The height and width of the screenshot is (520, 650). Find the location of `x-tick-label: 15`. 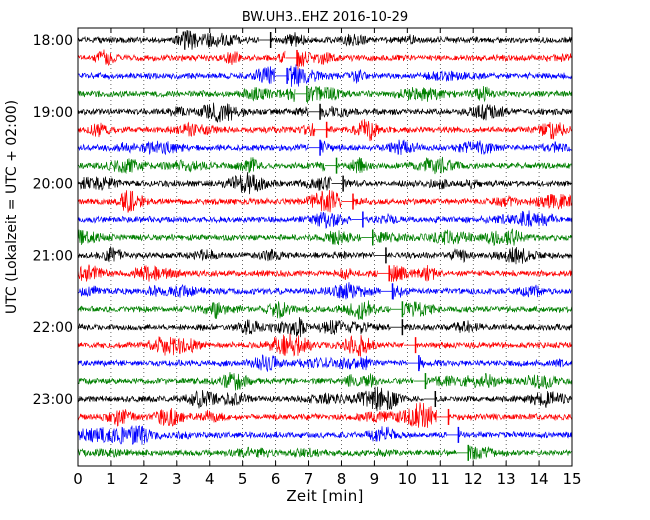

x-tick-label: 15 is located at coordinates (571, 479).